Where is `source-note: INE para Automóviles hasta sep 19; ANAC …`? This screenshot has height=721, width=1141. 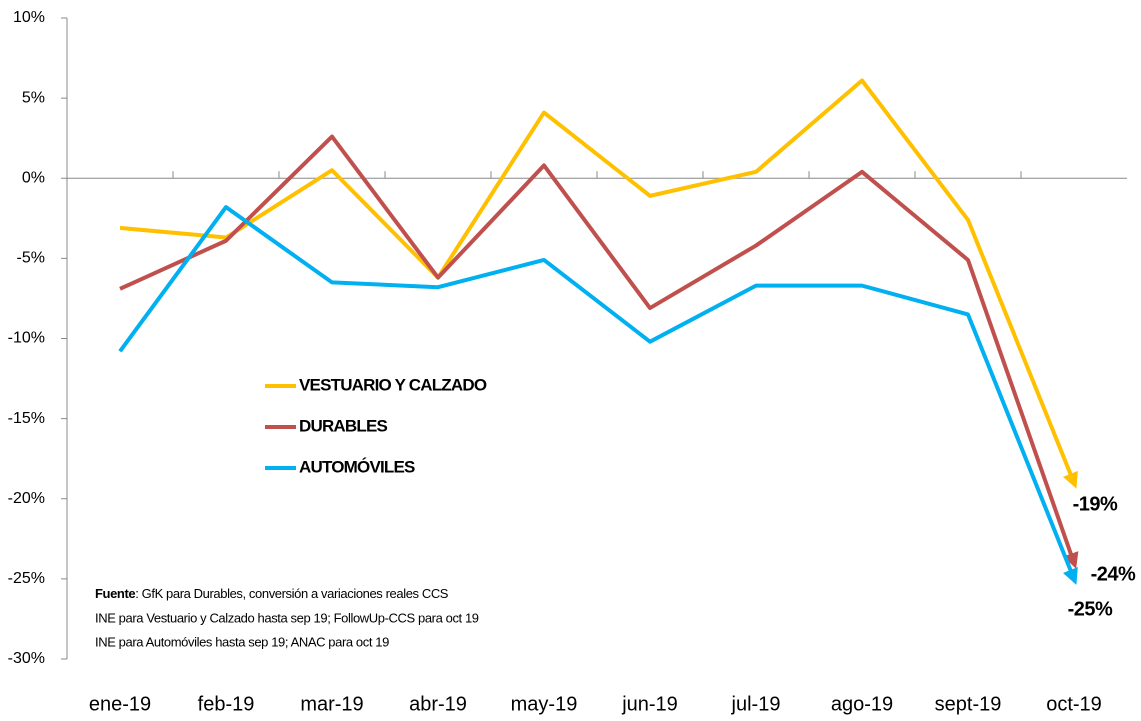 source-note: INE para Automóviles hasta sep 19; ANAC … is located at coordinates (242, 641).